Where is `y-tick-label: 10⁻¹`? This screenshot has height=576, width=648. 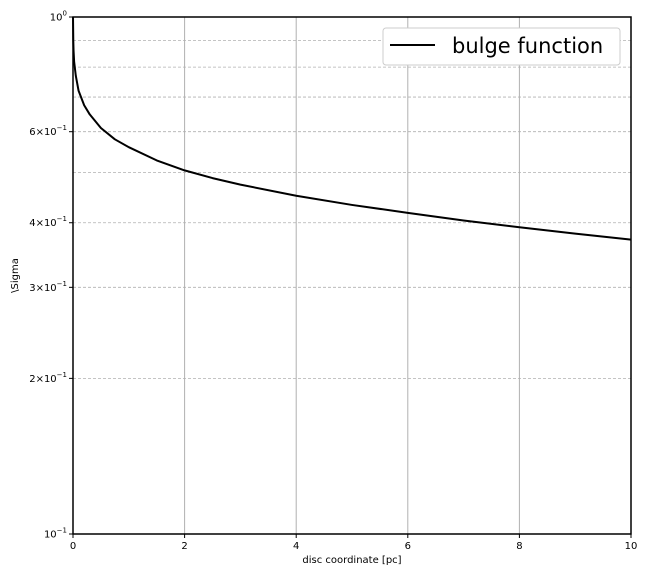
y-tick-label: 10⁻¹ is located at coordinates (55, 534).